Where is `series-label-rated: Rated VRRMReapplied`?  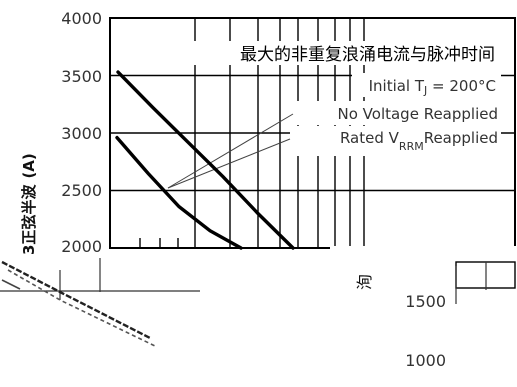 series-label-rated: Rated VRRMReapplied is located at coordinates (419, 141).